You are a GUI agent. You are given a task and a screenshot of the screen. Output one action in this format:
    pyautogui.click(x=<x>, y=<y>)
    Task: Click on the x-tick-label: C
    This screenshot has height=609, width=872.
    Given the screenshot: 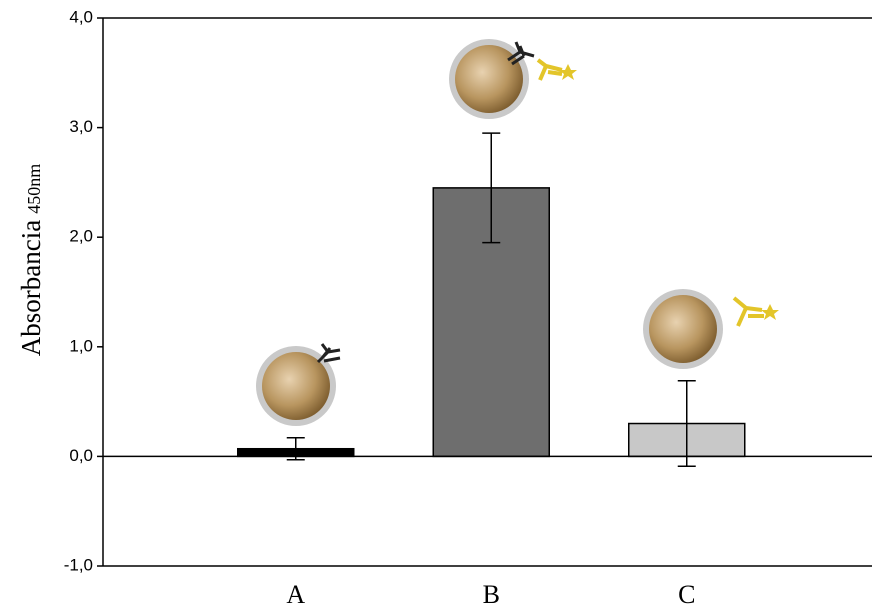 What is the action you would take?
    pyautogui.click(x=686, y=594)
    